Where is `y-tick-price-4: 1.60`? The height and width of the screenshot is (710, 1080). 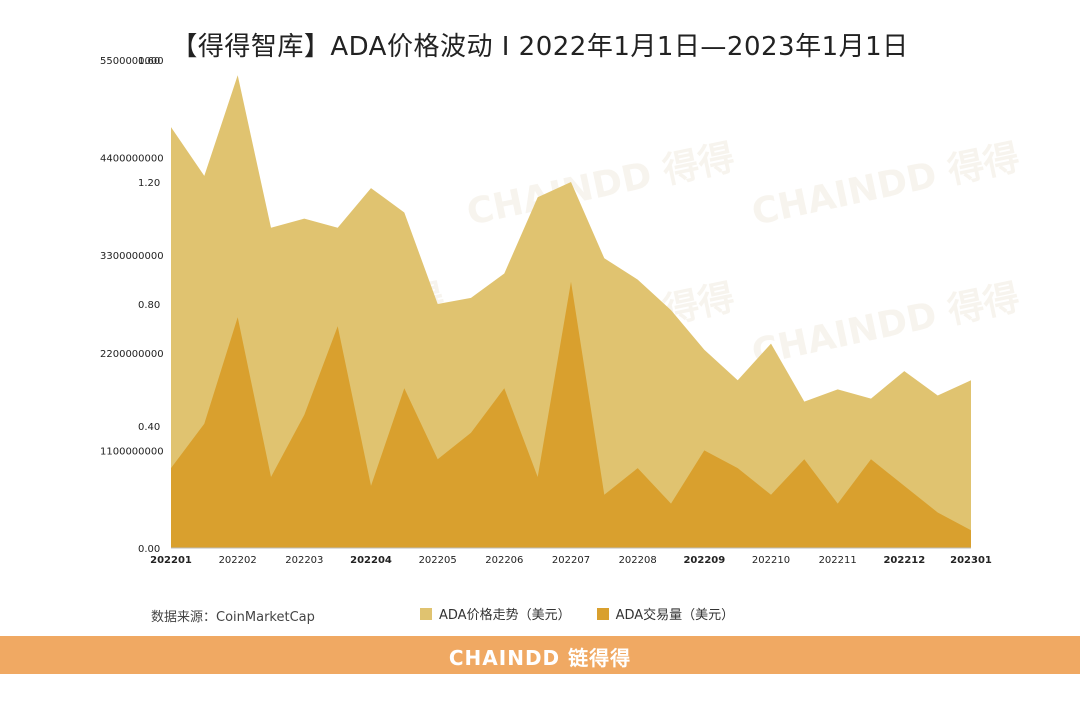 y-tick-price-4: 1.60 is located at coordinates (149, 61).